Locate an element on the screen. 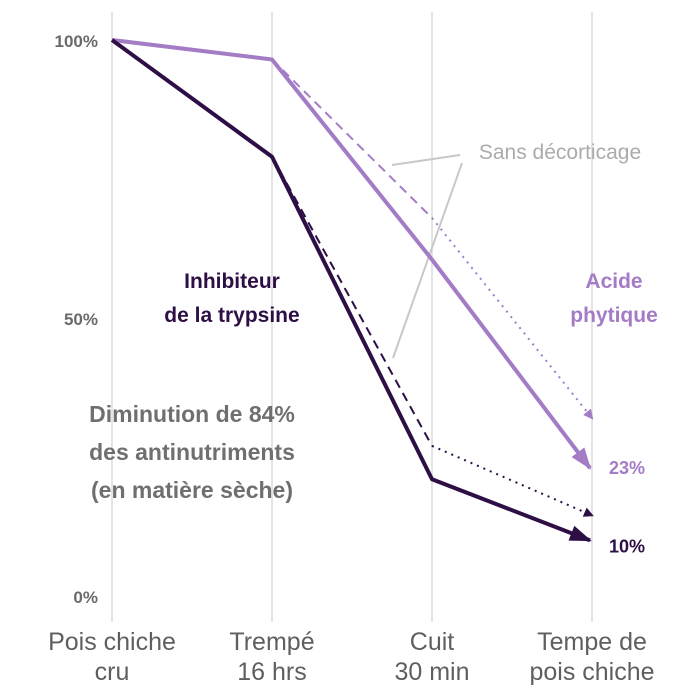 This screenshot has height=700, width=700. y-tick-label: 100% is located at coordinates (76, 41).